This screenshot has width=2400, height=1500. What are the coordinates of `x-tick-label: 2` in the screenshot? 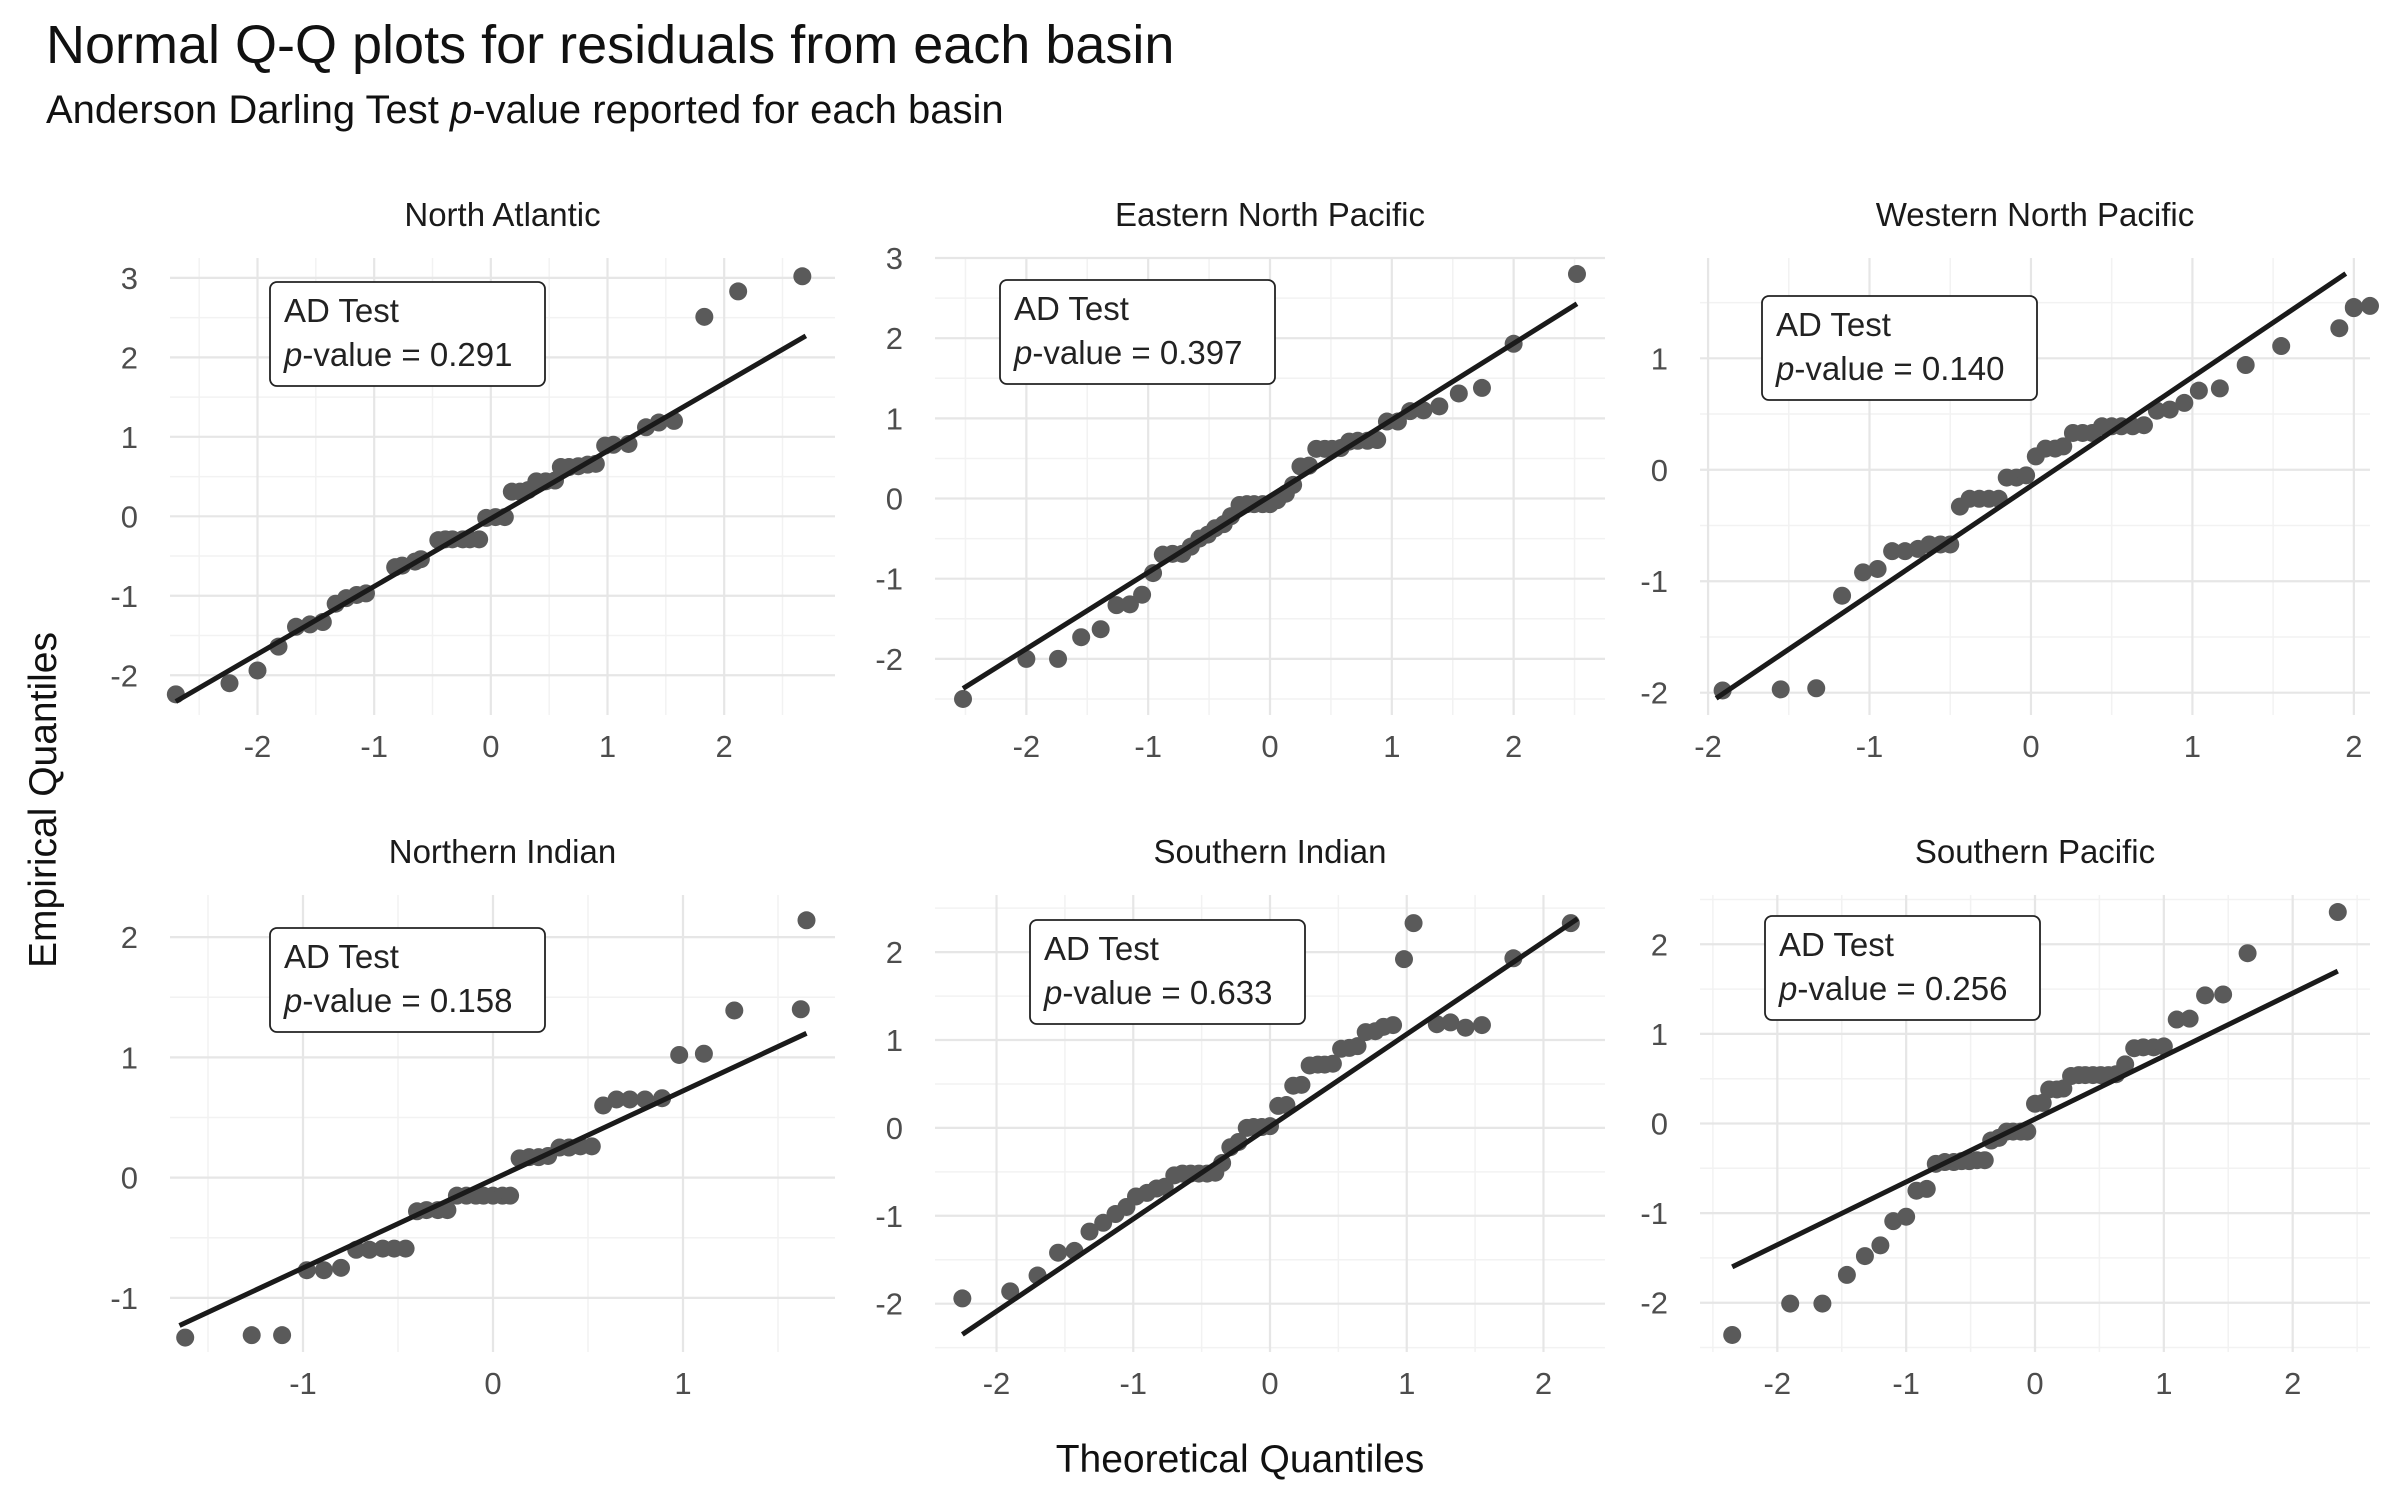 It's located at (1513, 746).